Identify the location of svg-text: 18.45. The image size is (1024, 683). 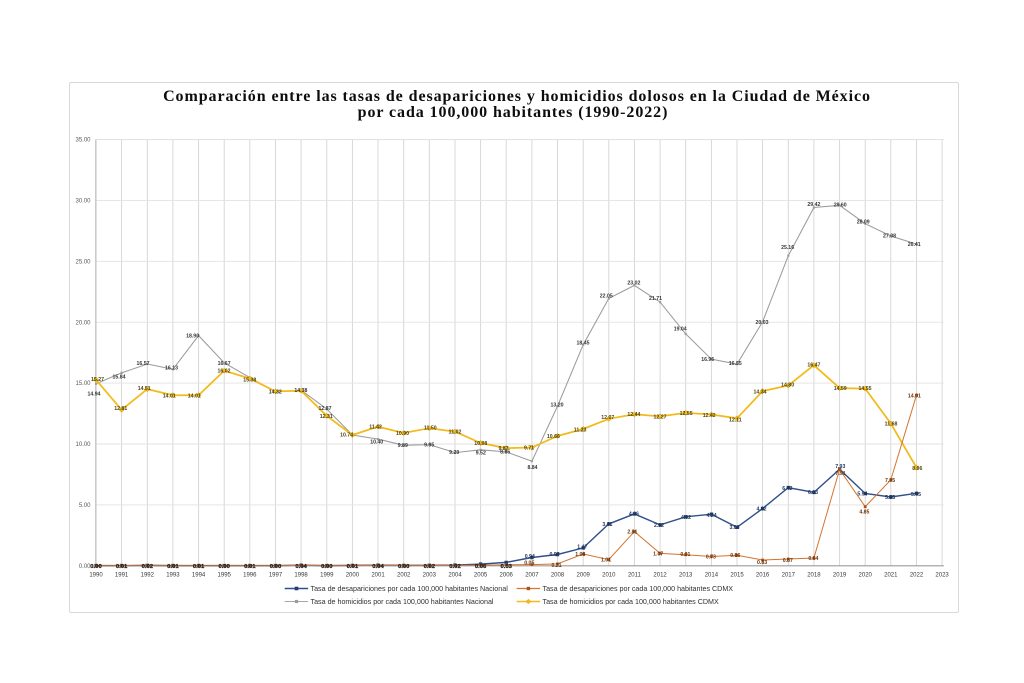
(583, 343).